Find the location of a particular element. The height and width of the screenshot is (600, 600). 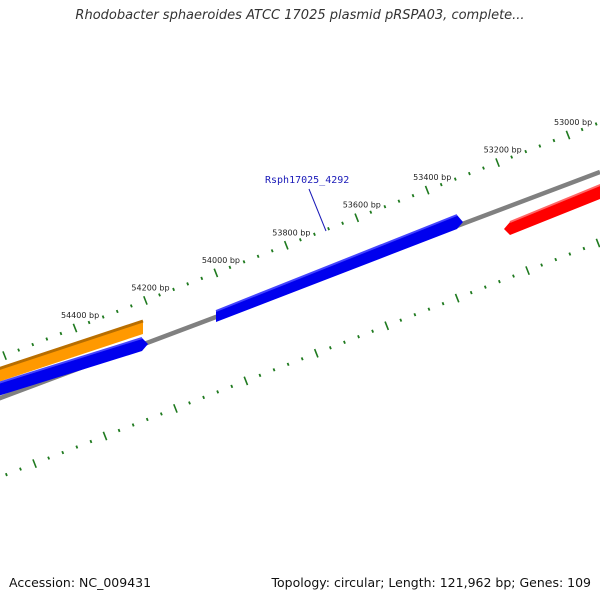

gene-blue-lower is located at coordinates (74, 367).